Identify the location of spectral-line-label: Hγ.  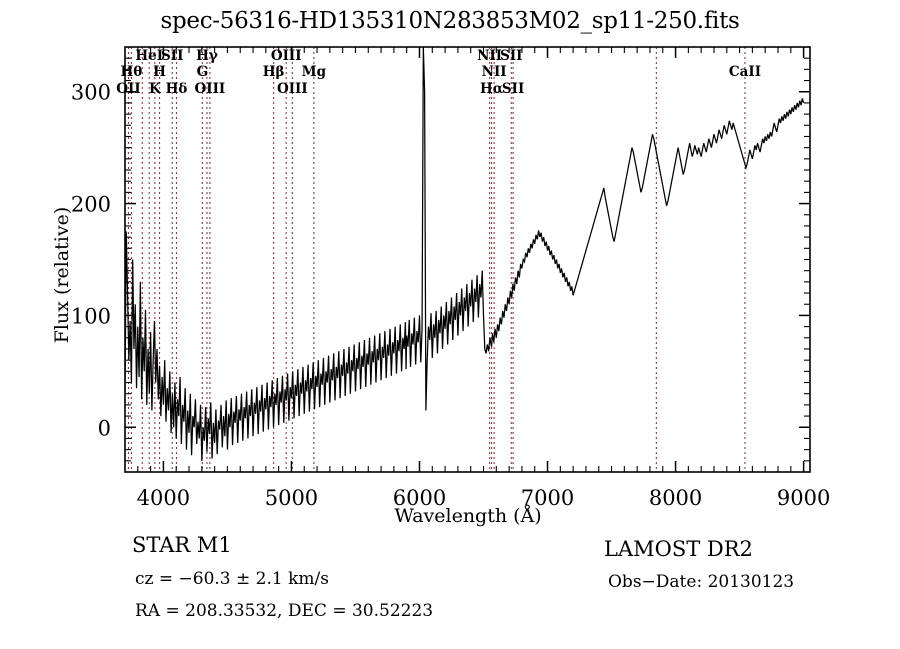
(207, 56).